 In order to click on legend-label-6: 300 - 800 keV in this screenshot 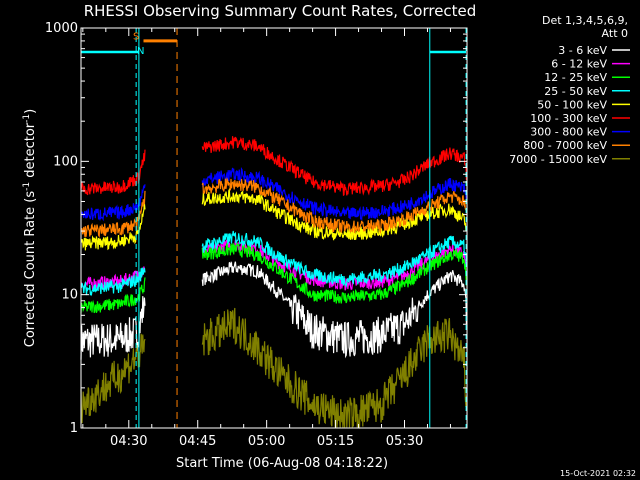, I will do `click(568, 132)`.